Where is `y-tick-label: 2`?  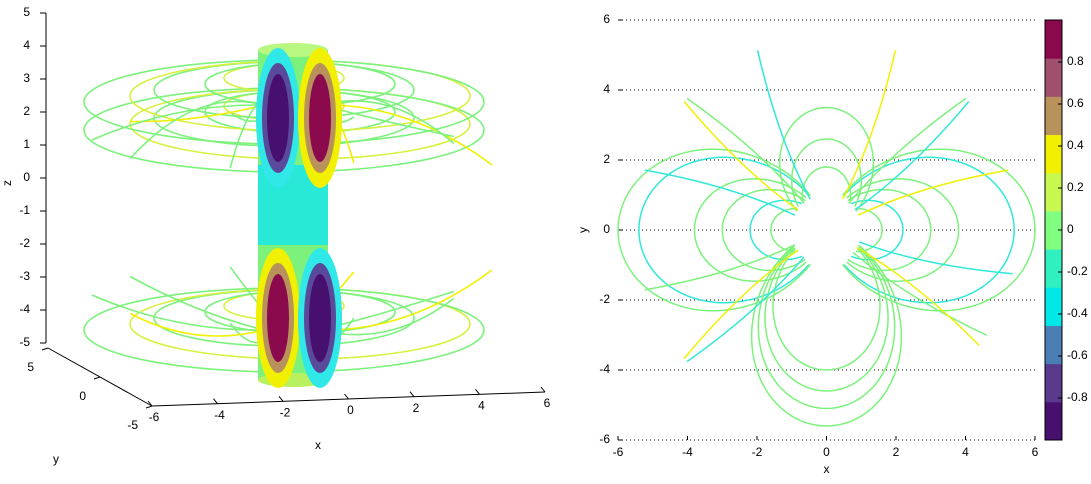 y-tick-label: 2 is located at coordinates (606, 159).